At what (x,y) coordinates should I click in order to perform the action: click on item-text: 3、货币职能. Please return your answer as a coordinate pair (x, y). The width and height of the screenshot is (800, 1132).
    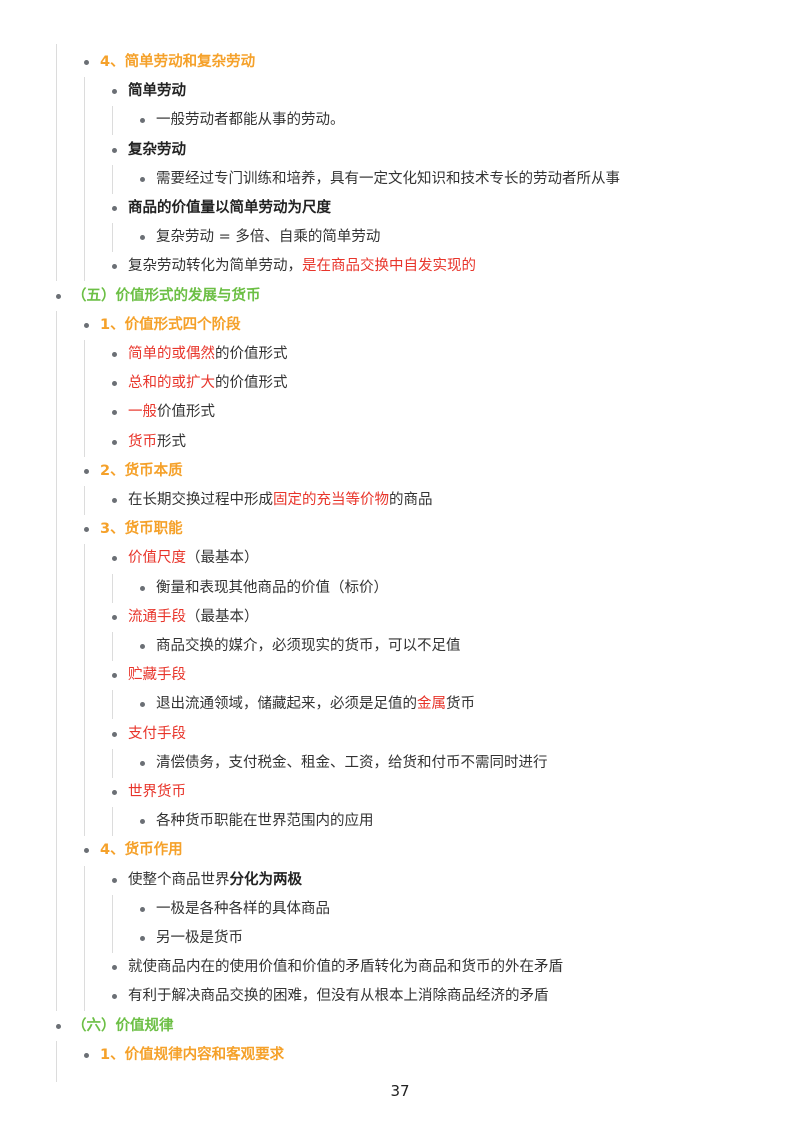
    Looking at the image, I should click on (141, 529).